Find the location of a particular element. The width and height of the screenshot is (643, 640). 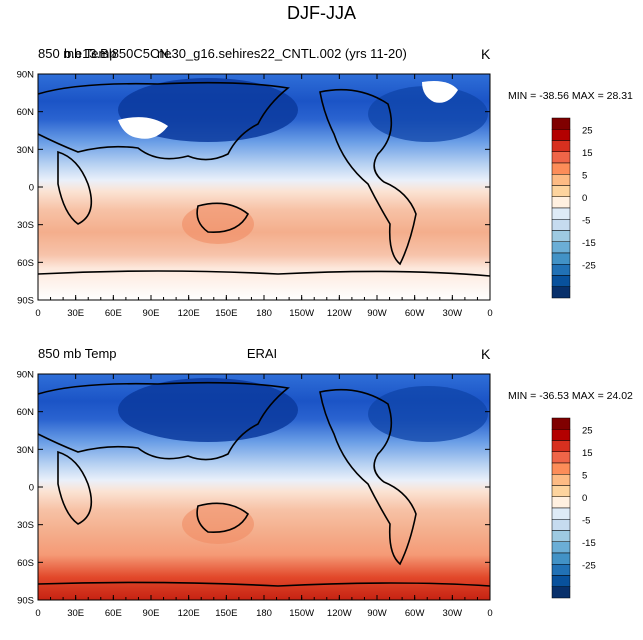

unit-label: K is located at coordinates (486, 354).